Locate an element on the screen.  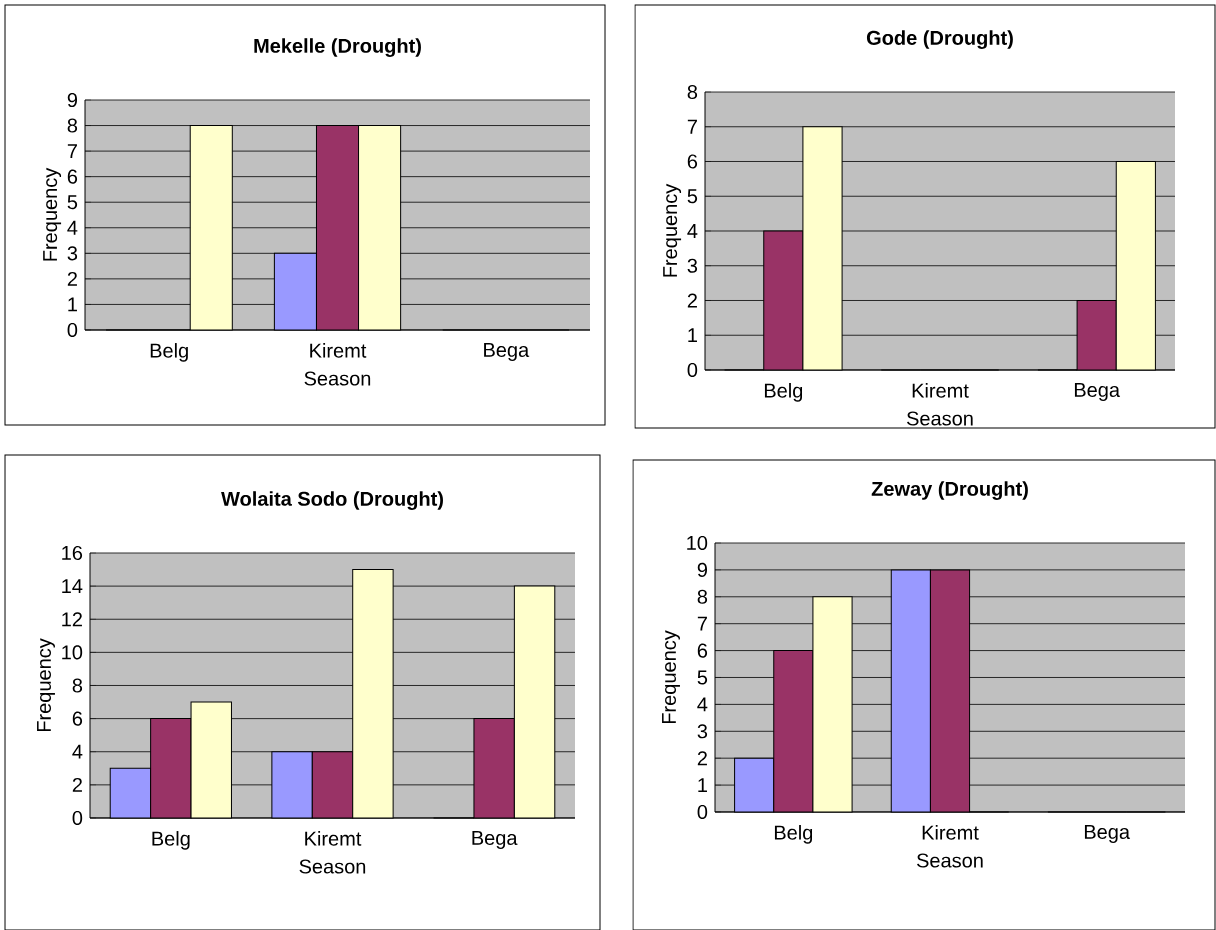
chart-title: Gode (Drought) is located at coordinates (939, 39).